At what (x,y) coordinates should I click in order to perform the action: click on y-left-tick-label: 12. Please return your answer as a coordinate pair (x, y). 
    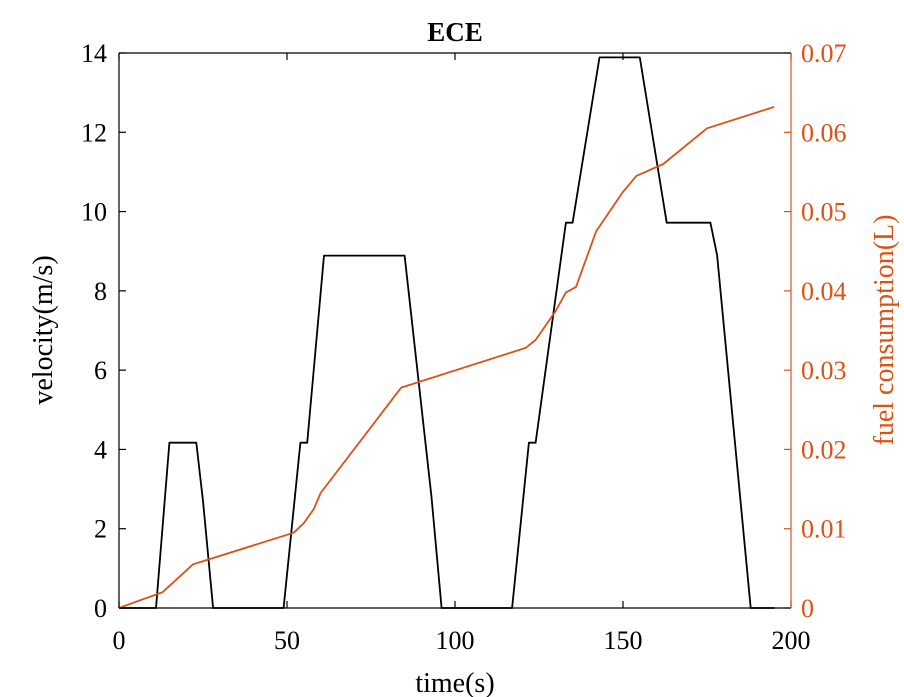
    Looking at the image, I should click on (94, 132).